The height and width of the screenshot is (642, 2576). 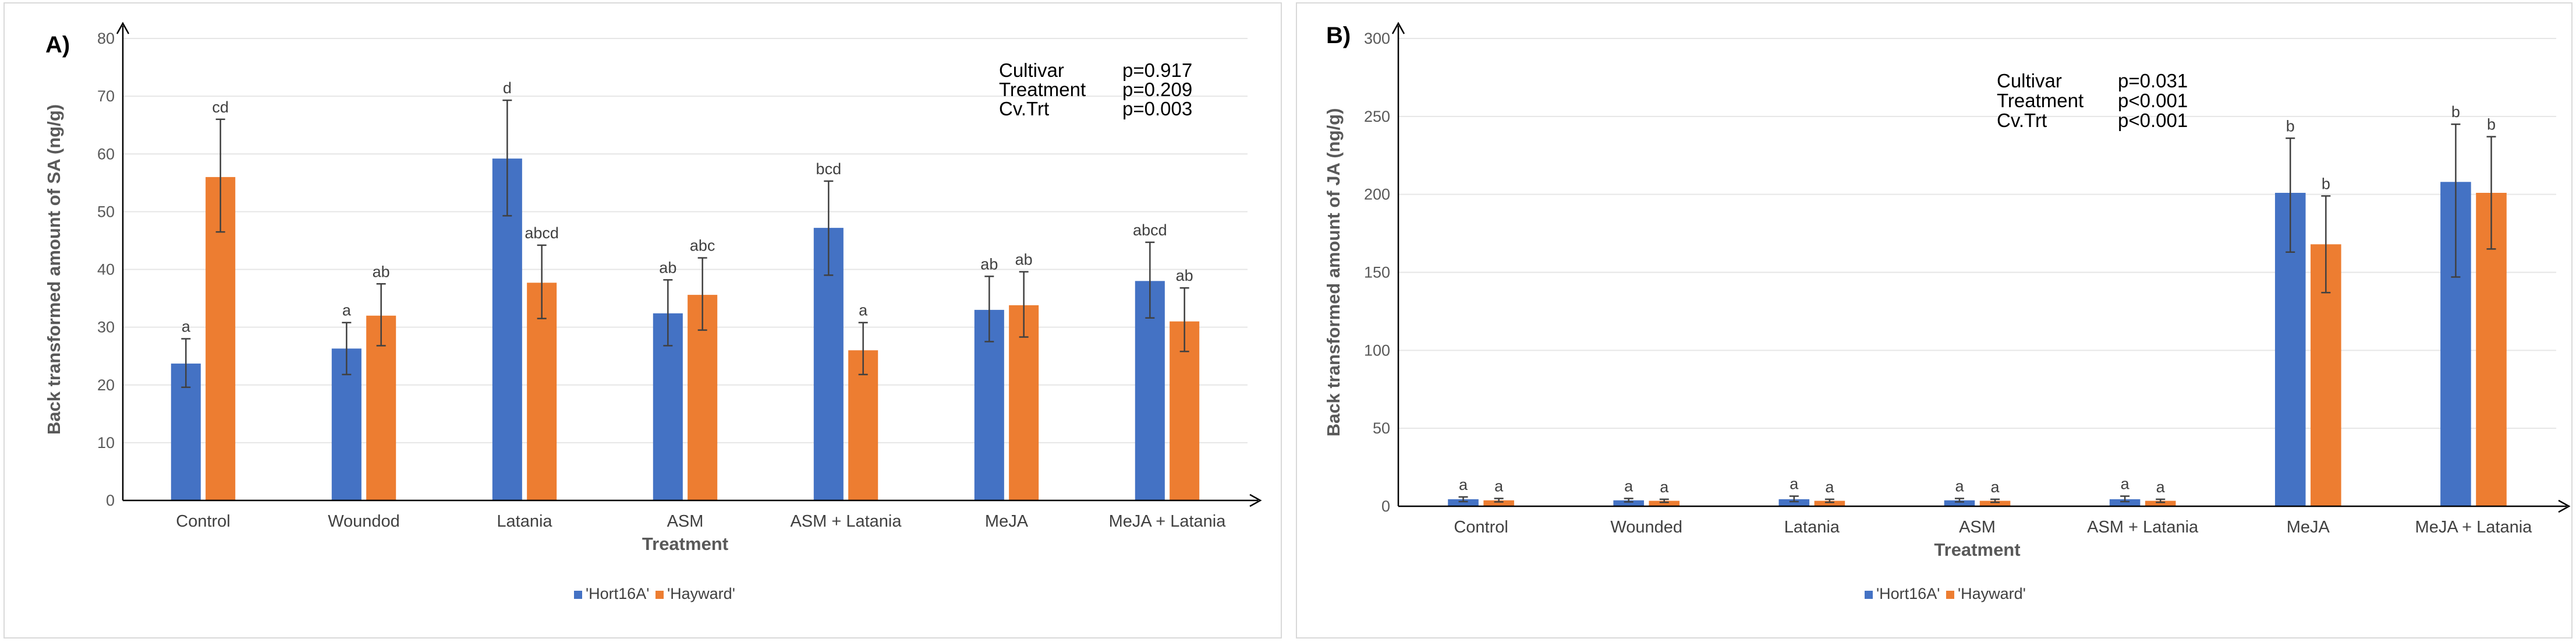 What do you see at coordinates (54, 269) in the screenshot?
I see `y-axis-title: Back transformed amount of SA (ng/g)` at bounding box center [54, 269].